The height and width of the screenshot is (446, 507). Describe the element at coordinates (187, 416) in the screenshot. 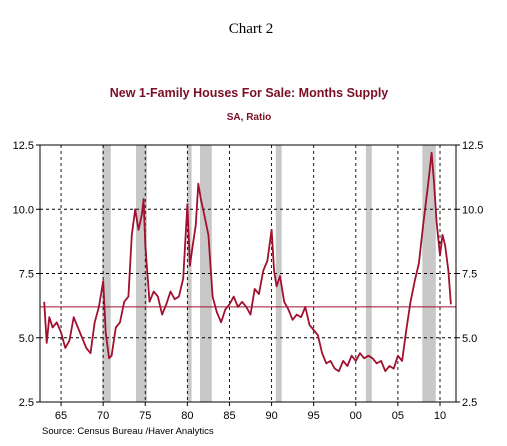

I see `x-tick-label-3: 80` at that location.